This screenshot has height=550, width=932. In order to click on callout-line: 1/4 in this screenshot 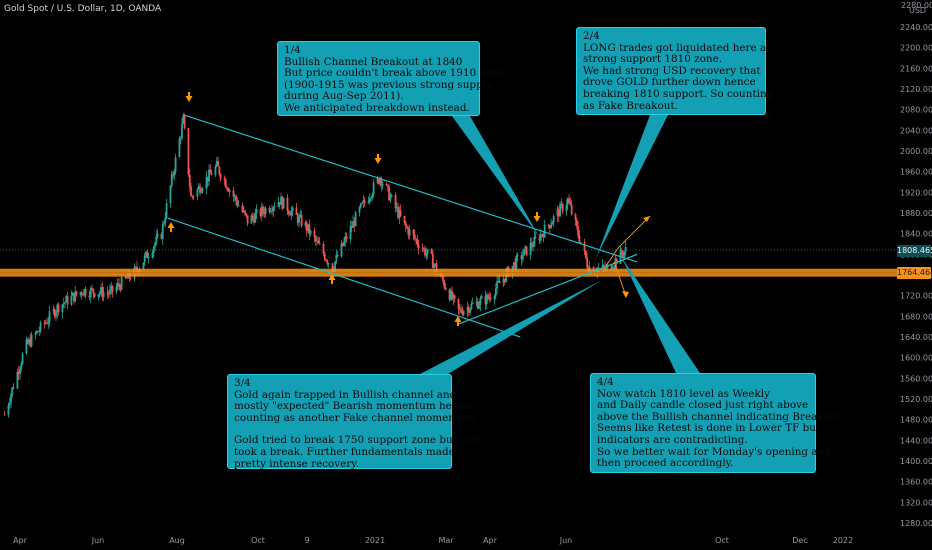, I will do `click(292, 50)`.